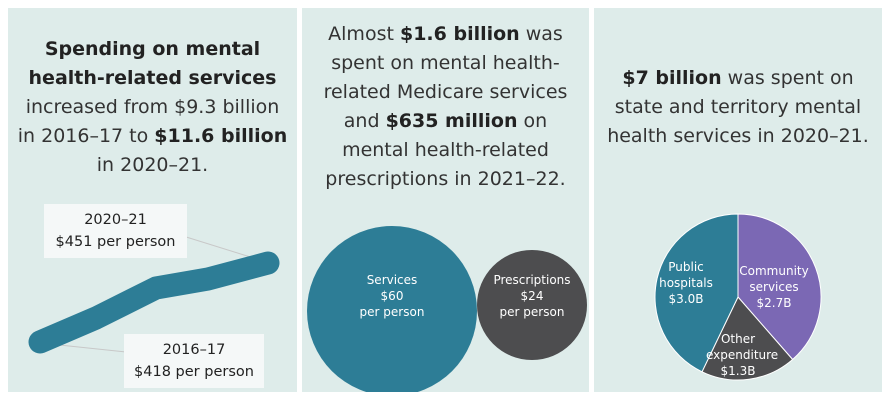 The height and width of the screenshot is (400, 891). I want to click on n: Other expenditure, so click(742, 347).